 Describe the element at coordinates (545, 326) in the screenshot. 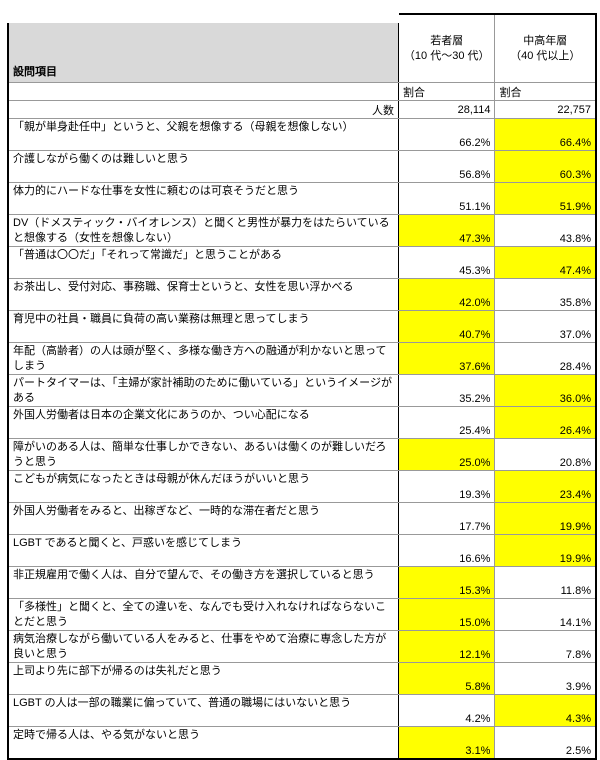

I see `old-value: 37.0%` at that location.